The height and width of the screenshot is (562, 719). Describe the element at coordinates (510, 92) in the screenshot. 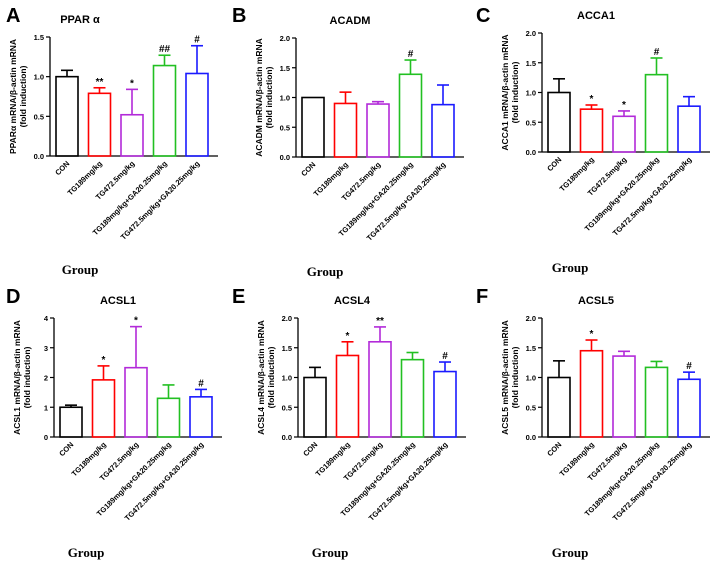

I see `y-axis-label: ACCA1 mRNA/β-actin mRNA(fold induction)` at that location.